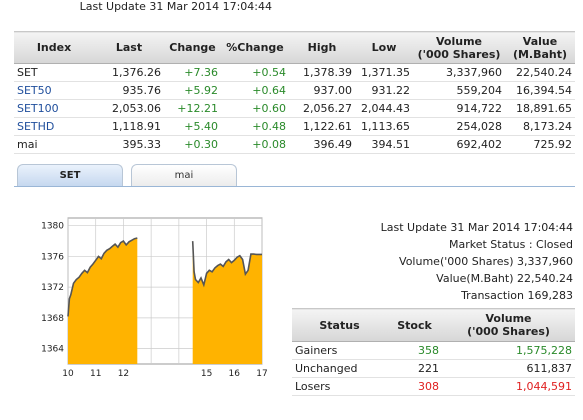  Describe the element at coordinates (540, 72) in the screenshot. I see `index-value: 22,540.24` at that location.